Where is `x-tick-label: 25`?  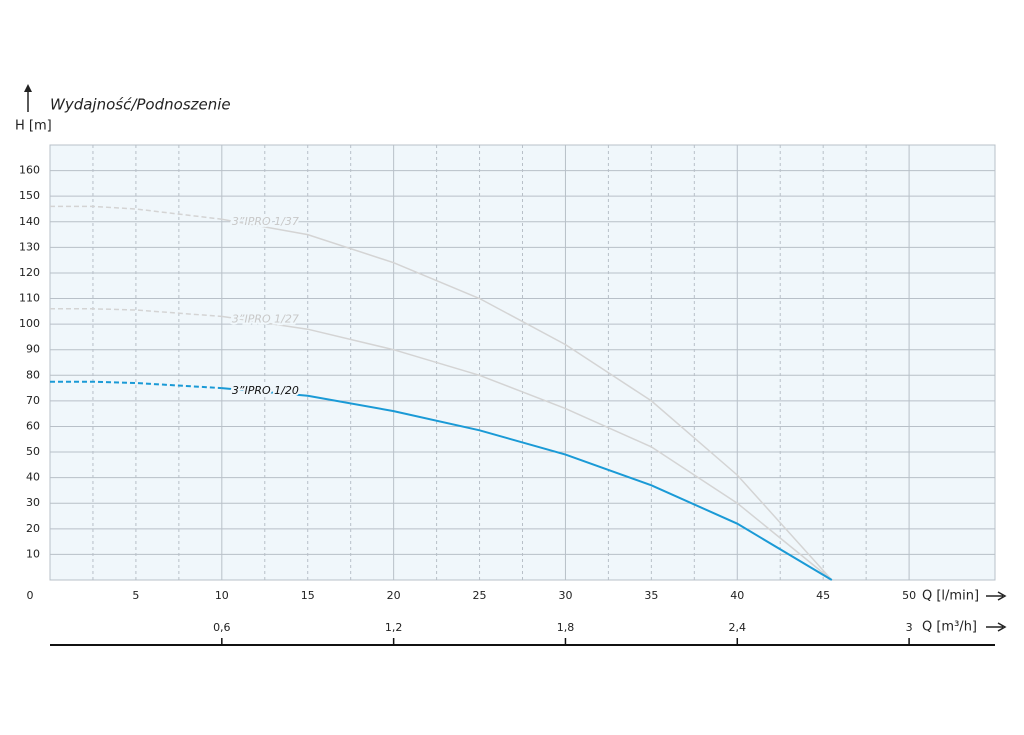 x-tick-label: 25 is located at coordinates (480, 595).